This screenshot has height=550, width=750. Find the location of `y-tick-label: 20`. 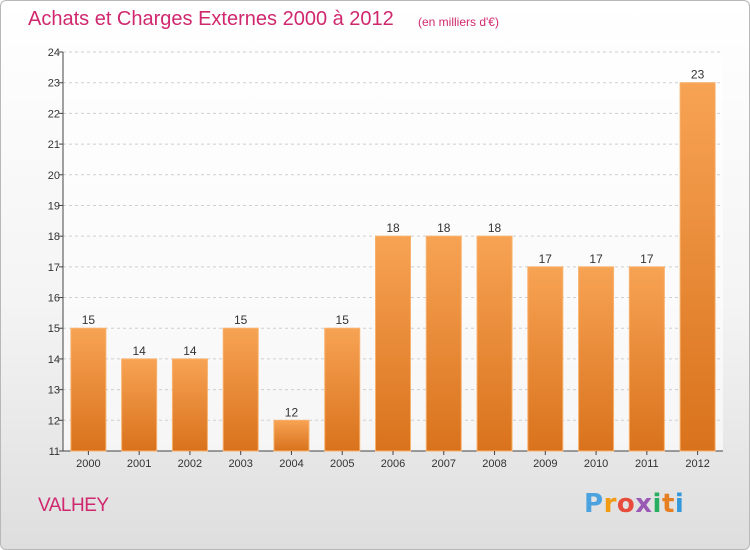

y-tick-label: 20 is located at coordinates (54, 176).